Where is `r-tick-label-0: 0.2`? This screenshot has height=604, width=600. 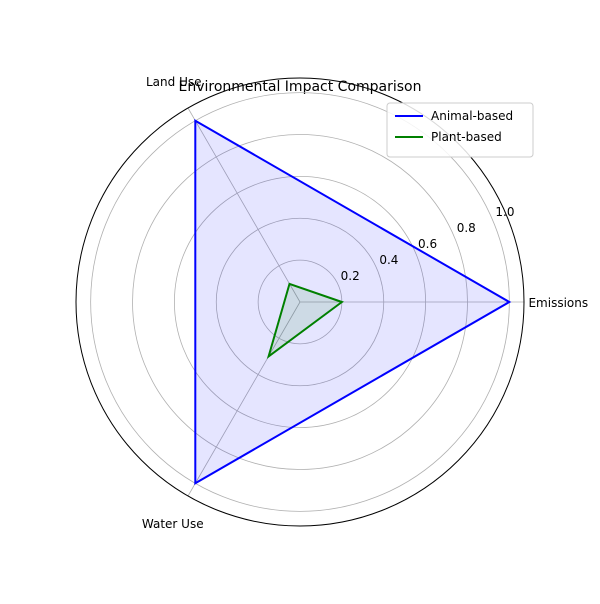 r-tick-label-0: 0.2 is located at coordinates (350, 276).